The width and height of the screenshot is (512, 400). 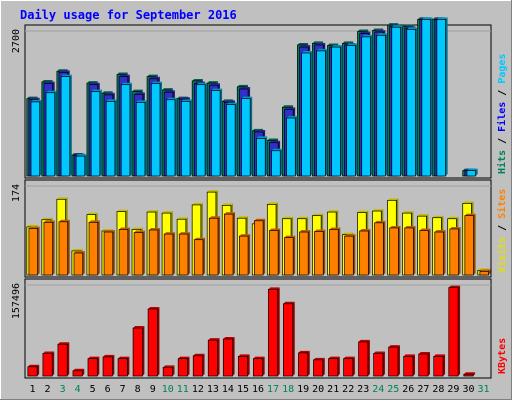 What do you see at coordinates (502, 204) in the screenshot?
I see `legend-item: Sites` at bounding box center [502, 204].